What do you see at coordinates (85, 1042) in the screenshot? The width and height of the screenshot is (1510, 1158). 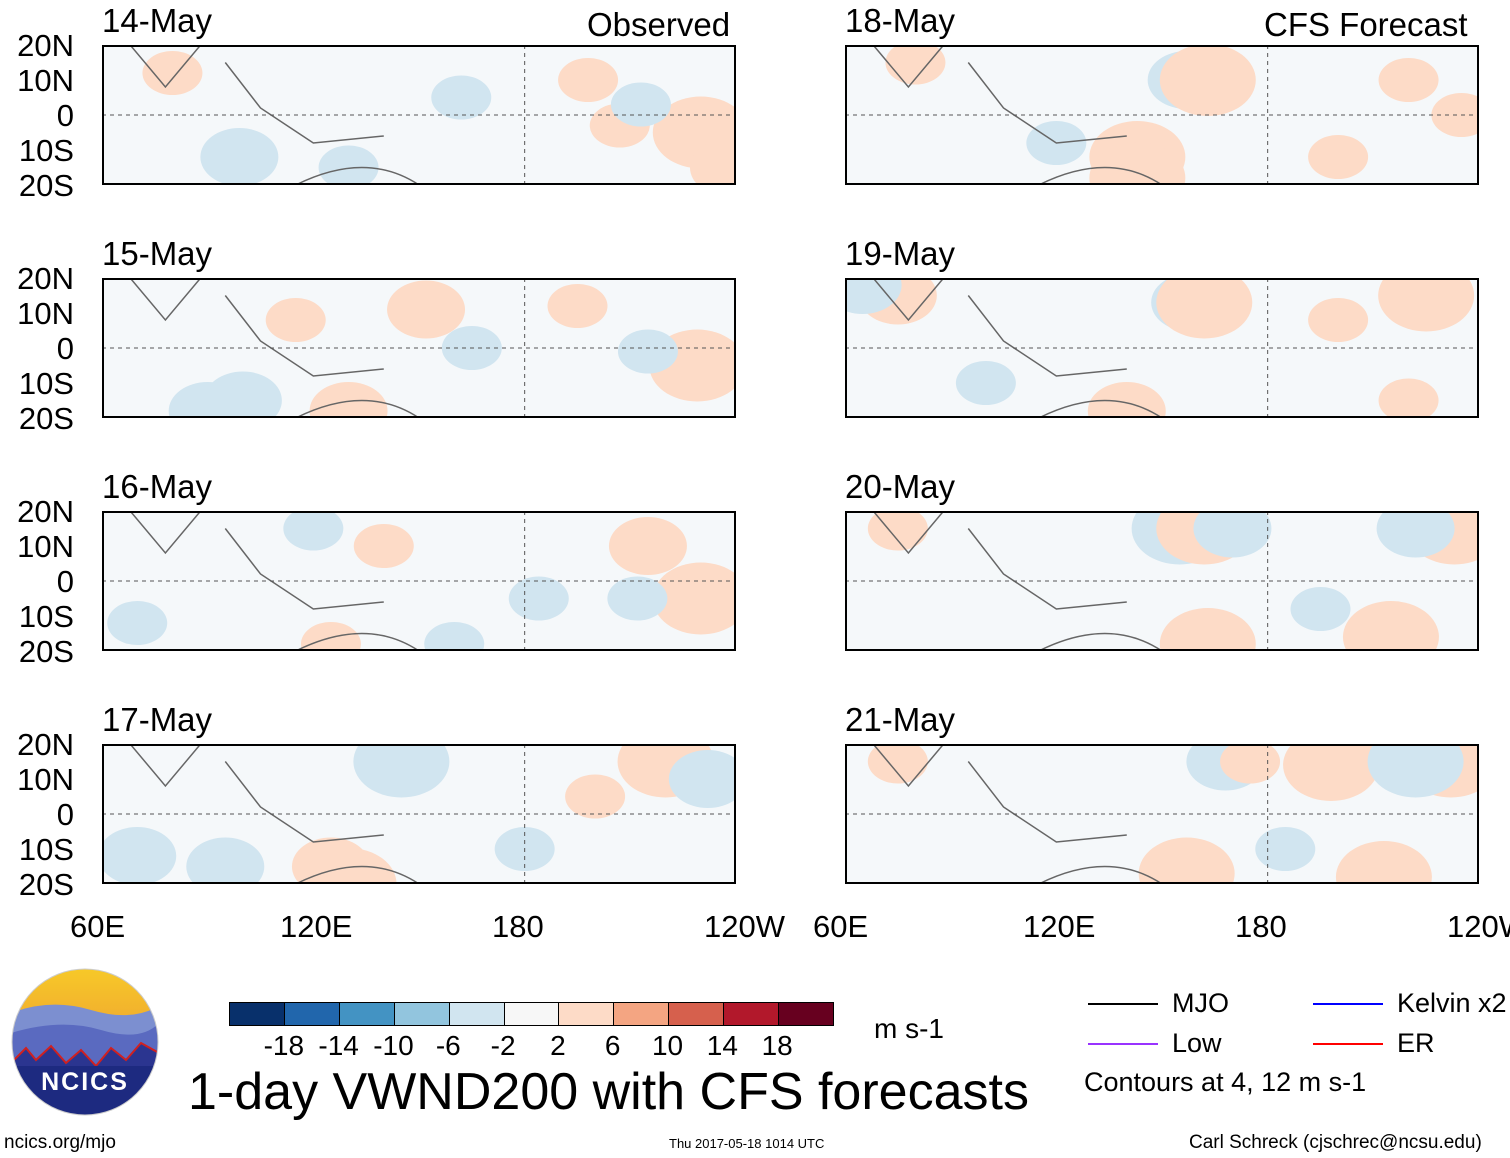 I see `ncics-logo: NCICS` at bounding box center [85, 1042].